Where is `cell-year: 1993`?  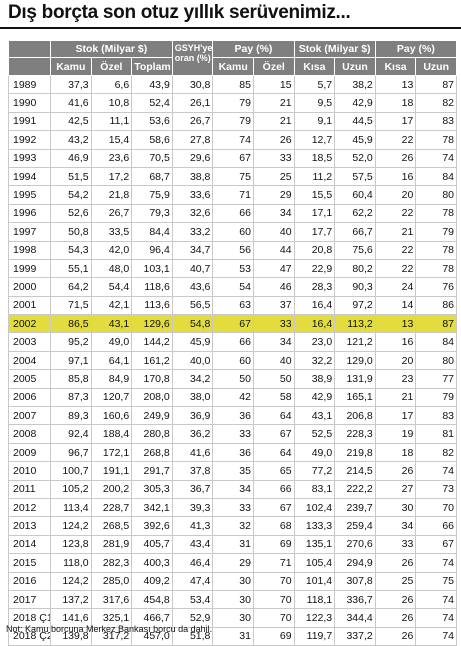 cell-year: 1993 is located at coordinates (29, 158).